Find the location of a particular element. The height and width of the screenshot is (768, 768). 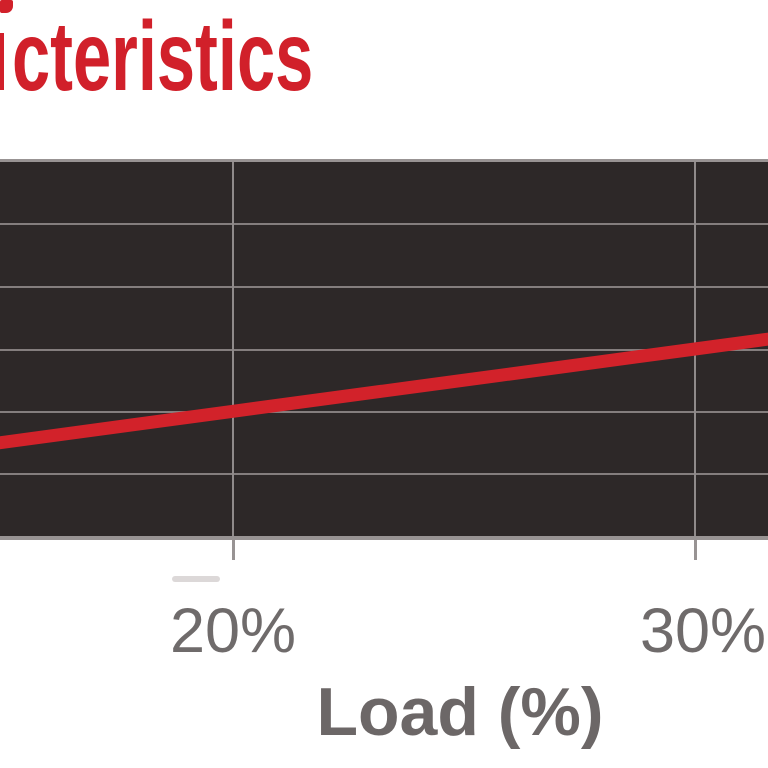

x-axis-tick-30pct is located at coordinates (695, 550).